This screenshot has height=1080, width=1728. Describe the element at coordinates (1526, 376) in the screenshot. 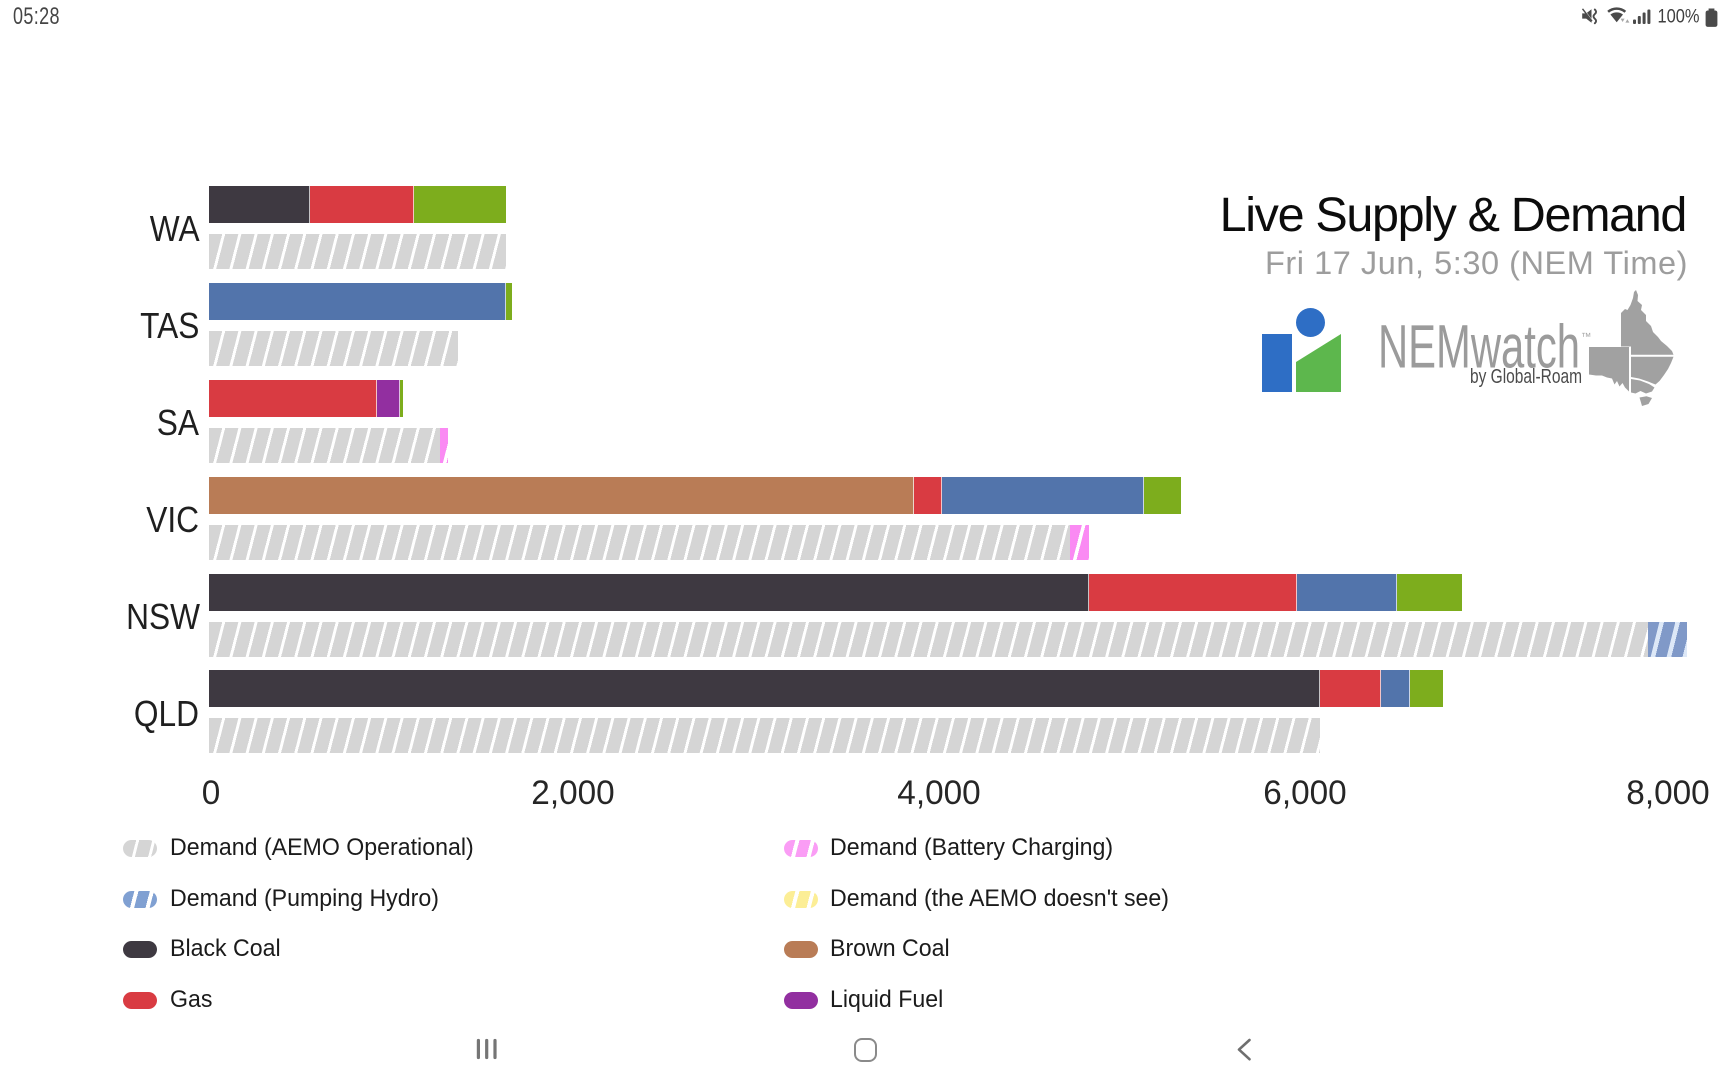

I see `svg-text: by Global-Roam` at that location.